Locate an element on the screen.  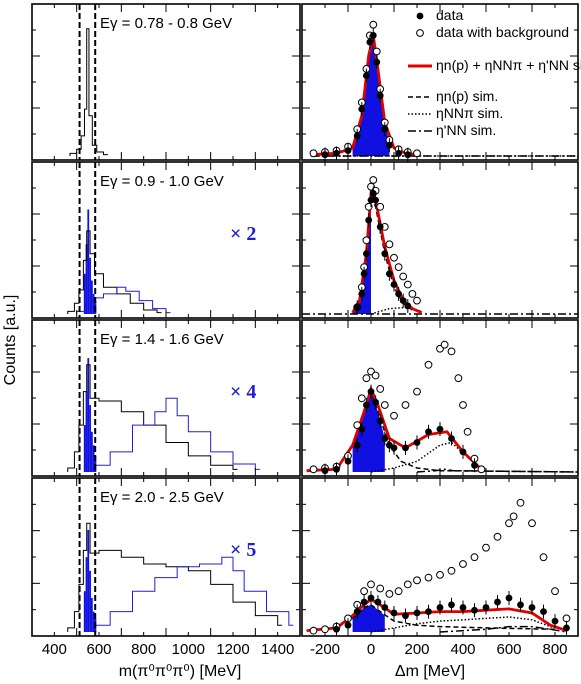
left-2-ticks is located at coordinates (166, 240).